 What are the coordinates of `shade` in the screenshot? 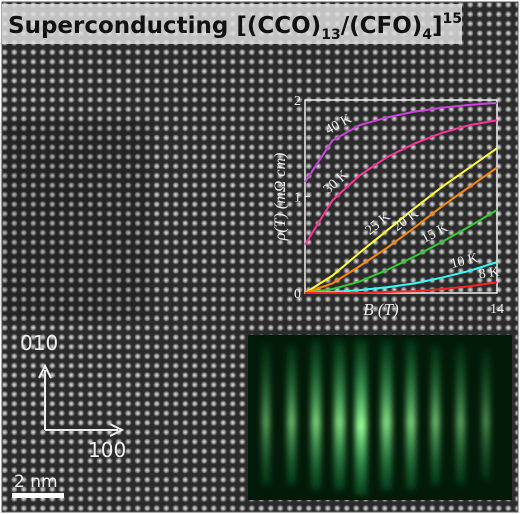 It's located at (75, 220).